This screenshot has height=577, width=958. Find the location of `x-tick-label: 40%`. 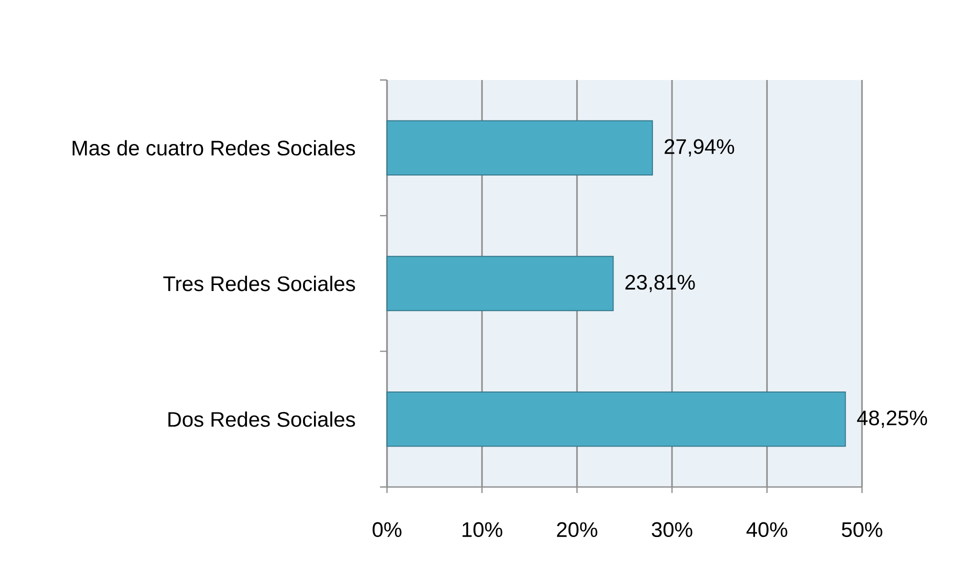

x-tick-label: 40% is located at coordinates (767, 530).